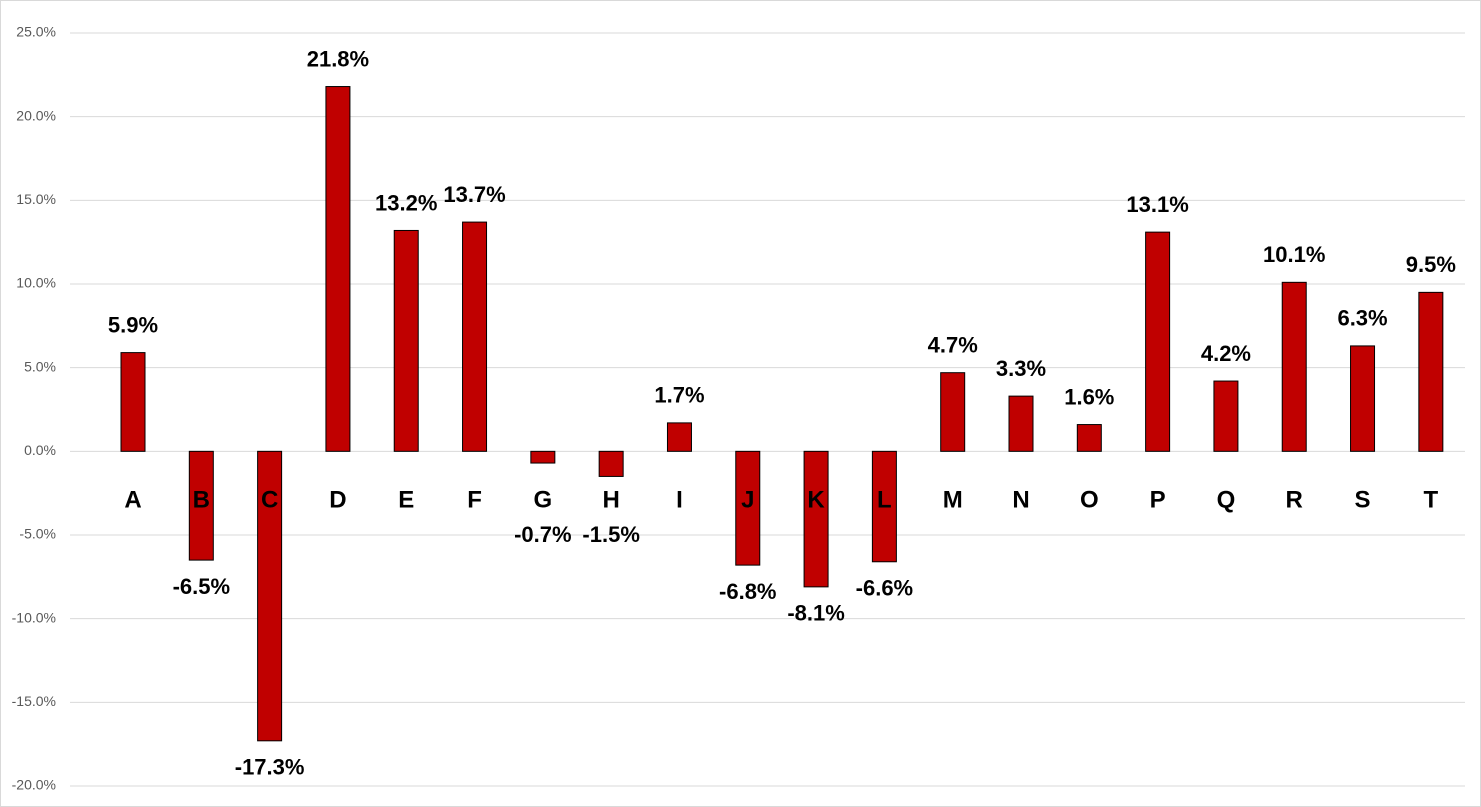  Describe the element at coordinates (747, 591) in the screenshot. I see `data-label: -6.8%` at that location.